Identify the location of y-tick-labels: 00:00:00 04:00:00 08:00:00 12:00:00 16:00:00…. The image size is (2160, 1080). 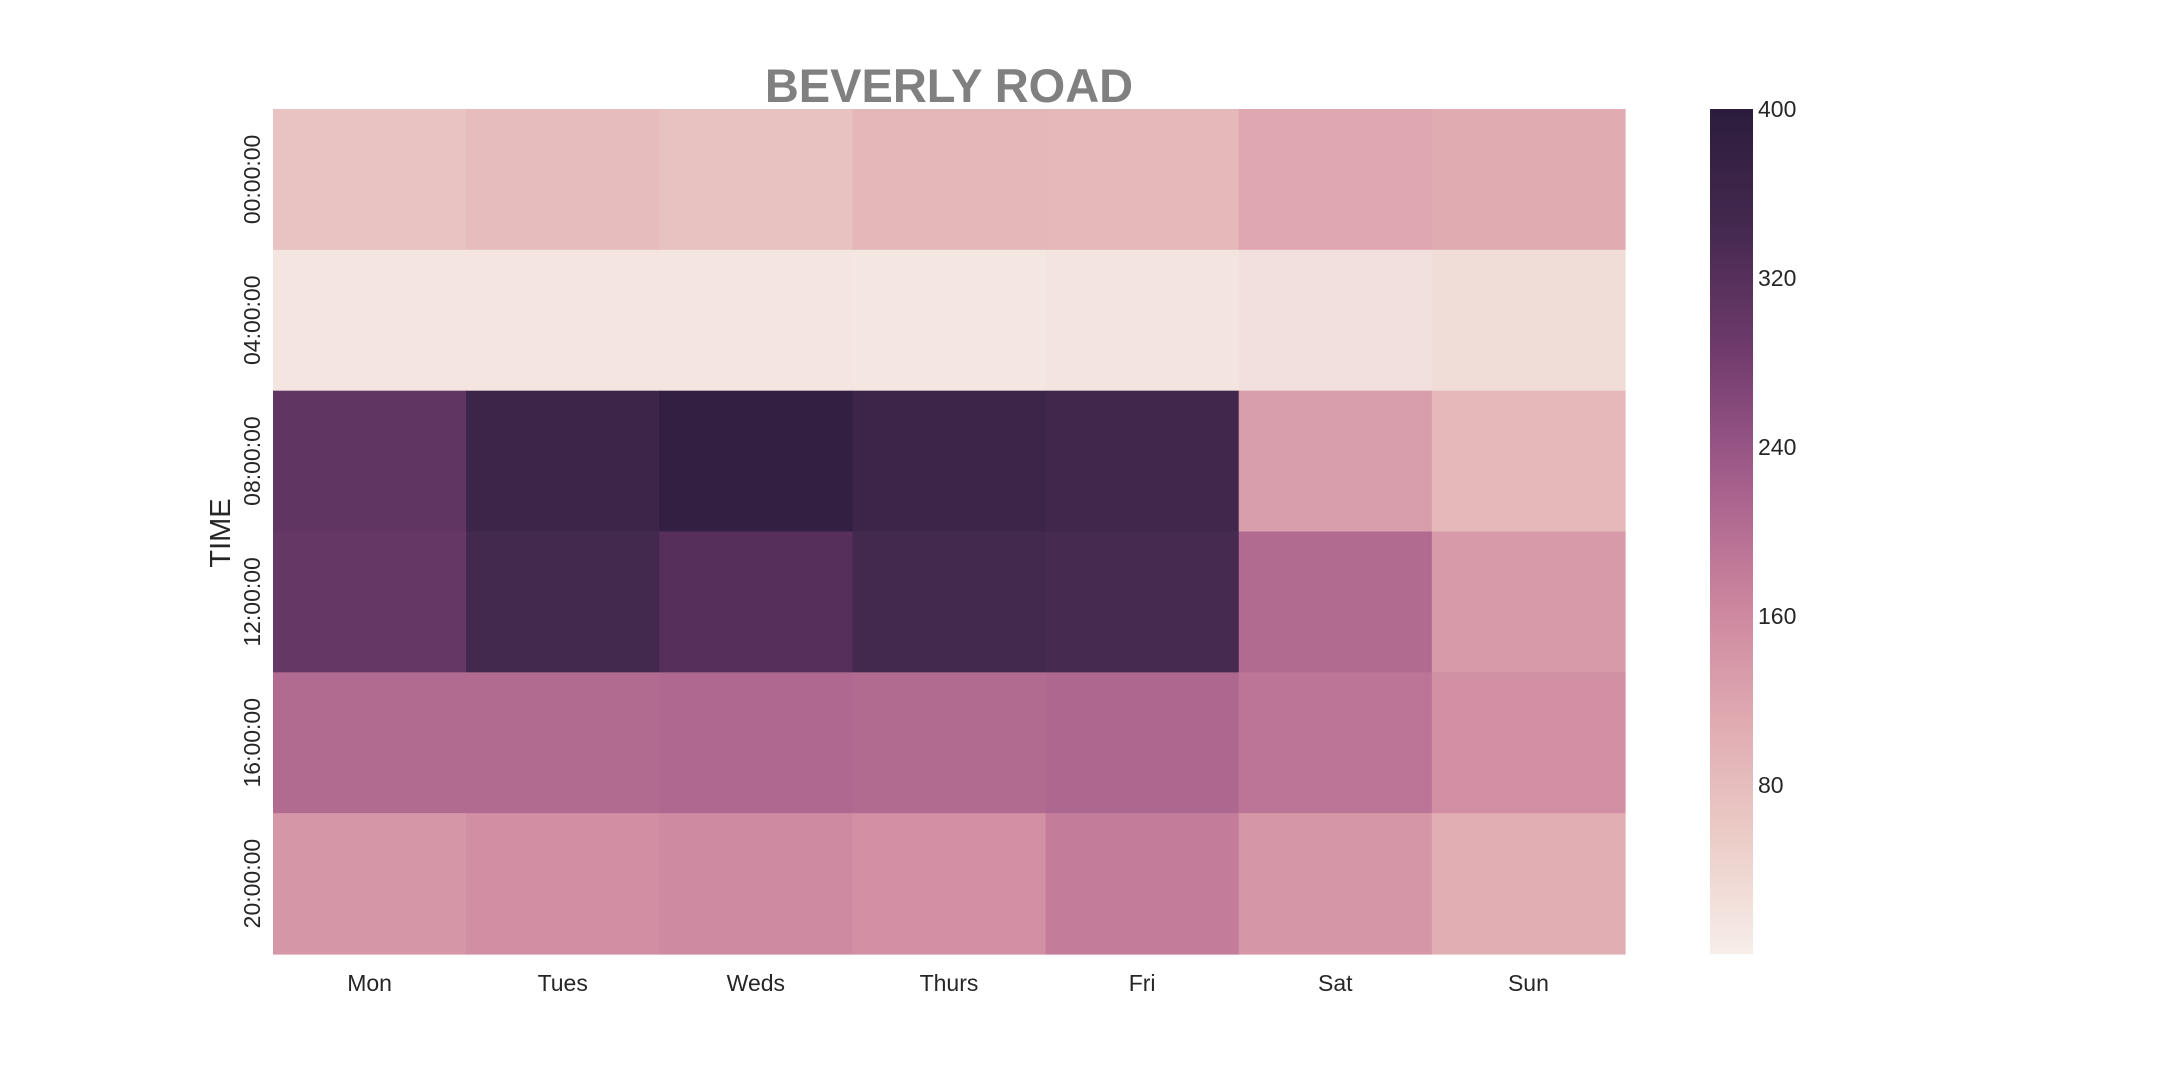
(252, 532).